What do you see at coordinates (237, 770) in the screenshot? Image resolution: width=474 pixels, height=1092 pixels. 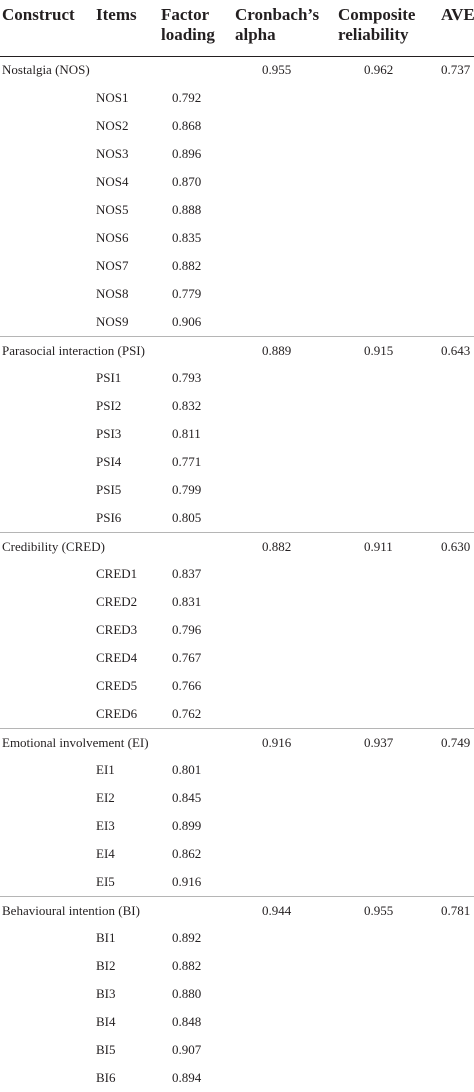 I see `item-row: EI1 0.801` at bounding box center [237, 770].